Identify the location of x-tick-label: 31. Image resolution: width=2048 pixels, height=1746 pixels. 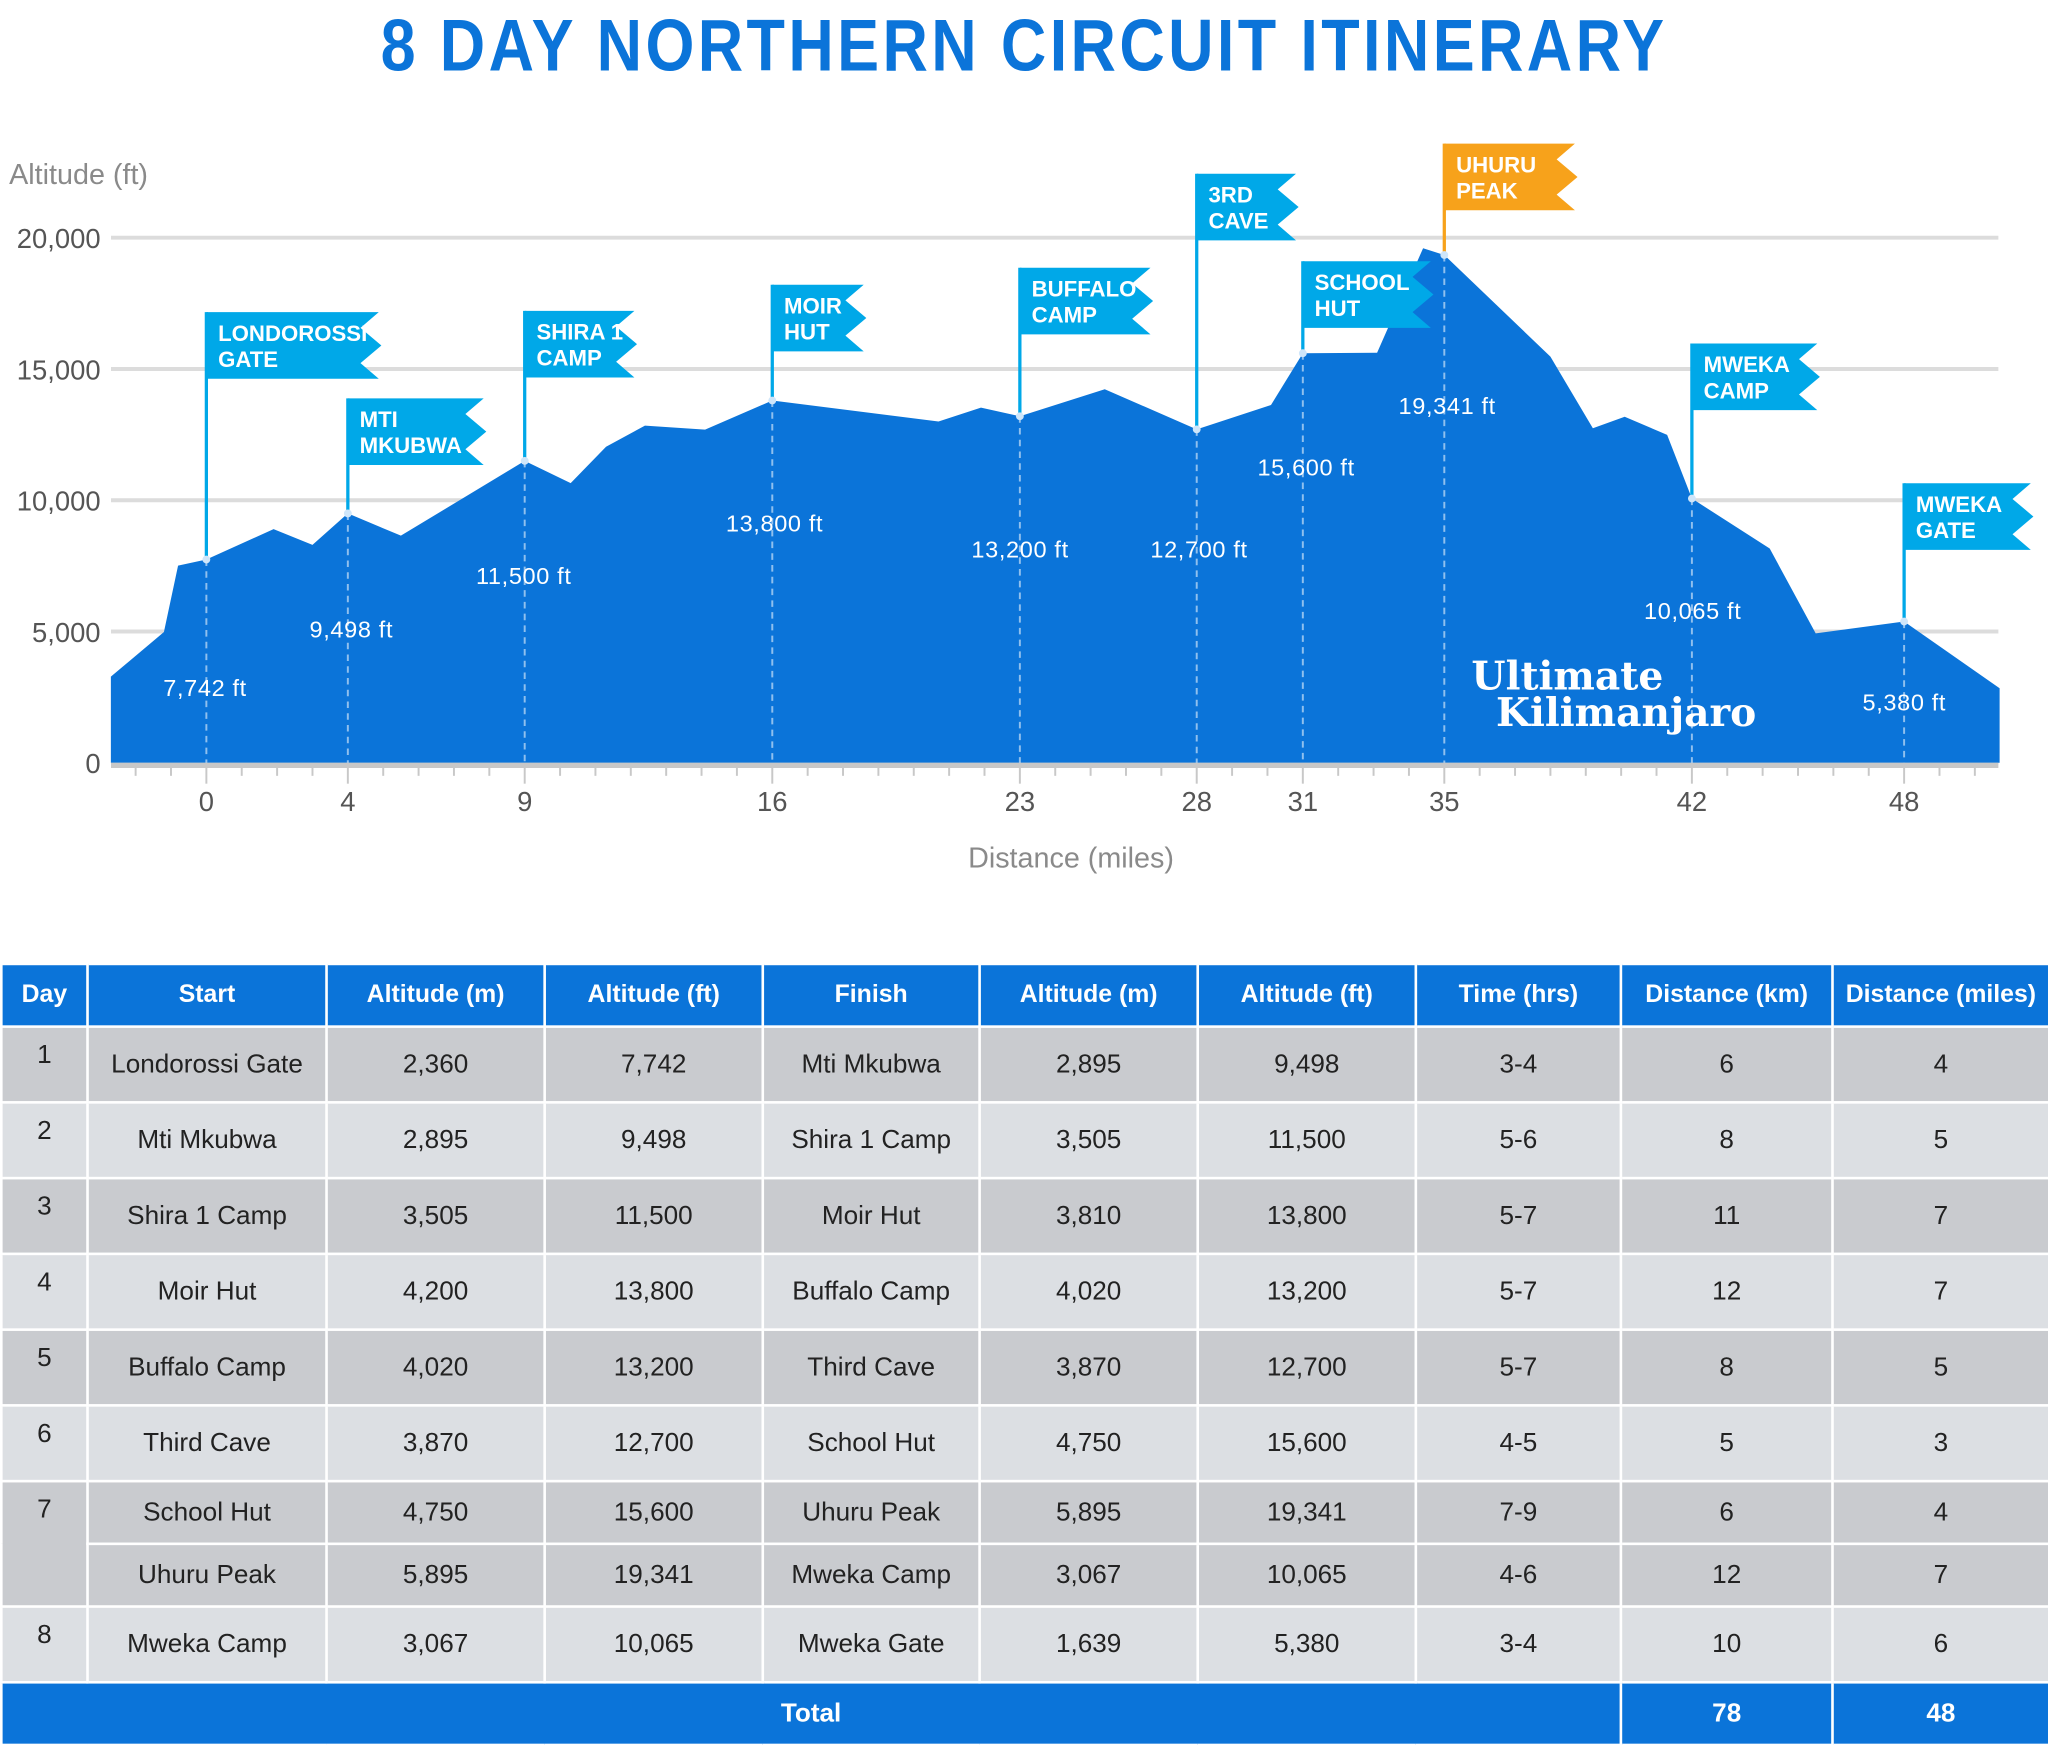
(1303, 801).